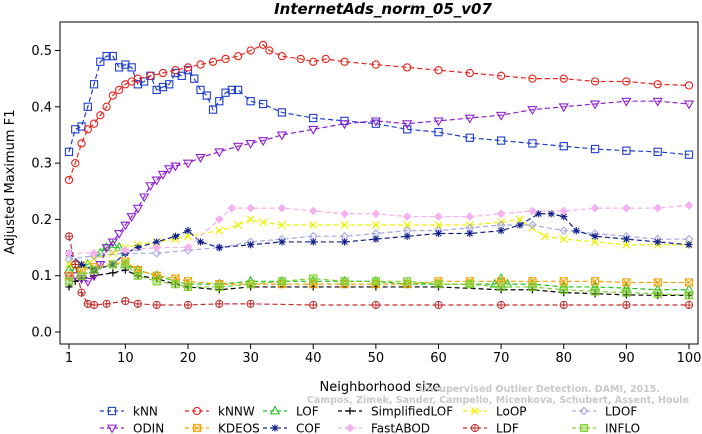 The height and width of the screenshot is (434, 702). I want to click on legend-marker-knn, so click(112, 411).